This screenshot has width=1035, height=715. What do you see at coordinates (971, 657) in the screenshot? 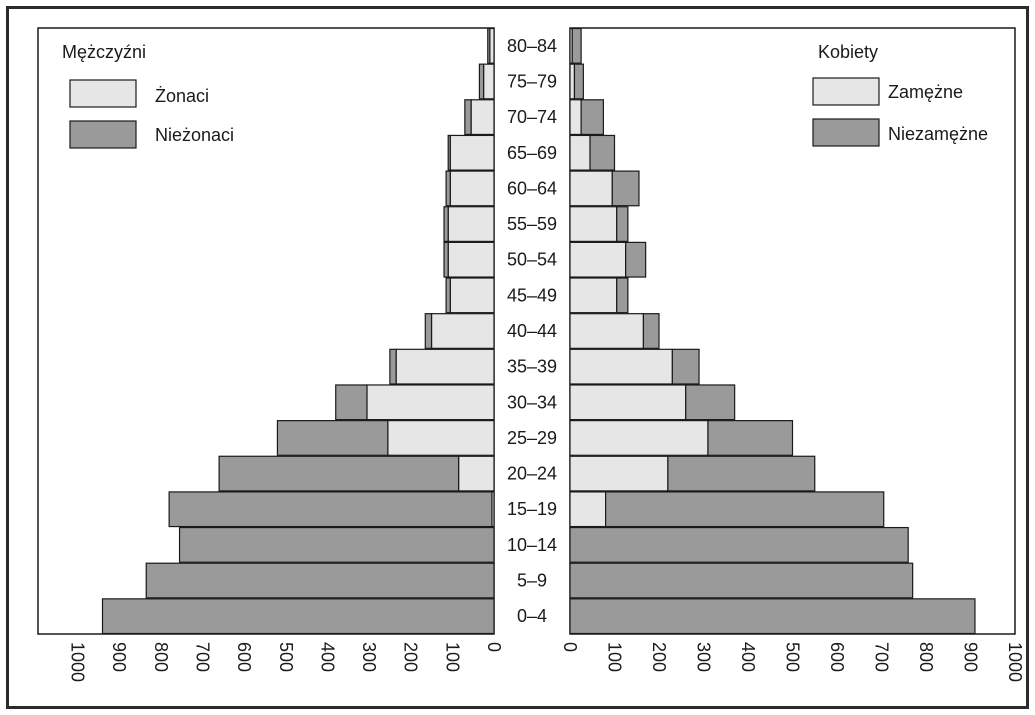
I see `women-tick-label-9: 900` at bounding box center [971, 657].